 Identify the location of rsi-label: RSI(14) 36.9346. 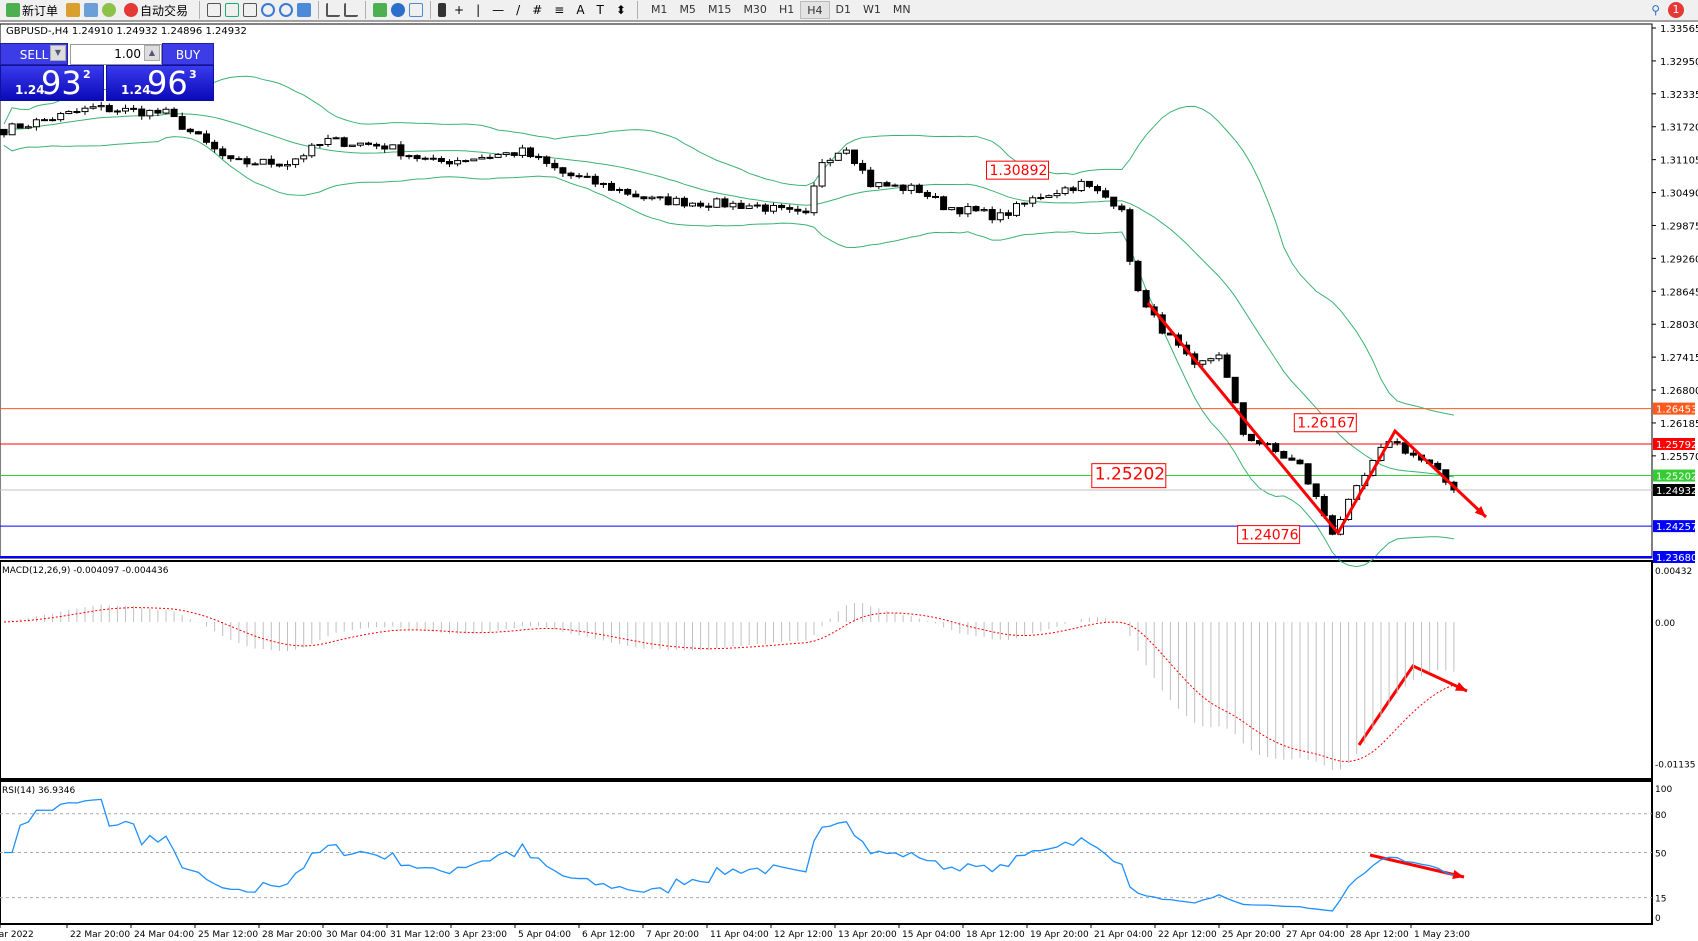
(38, 791).